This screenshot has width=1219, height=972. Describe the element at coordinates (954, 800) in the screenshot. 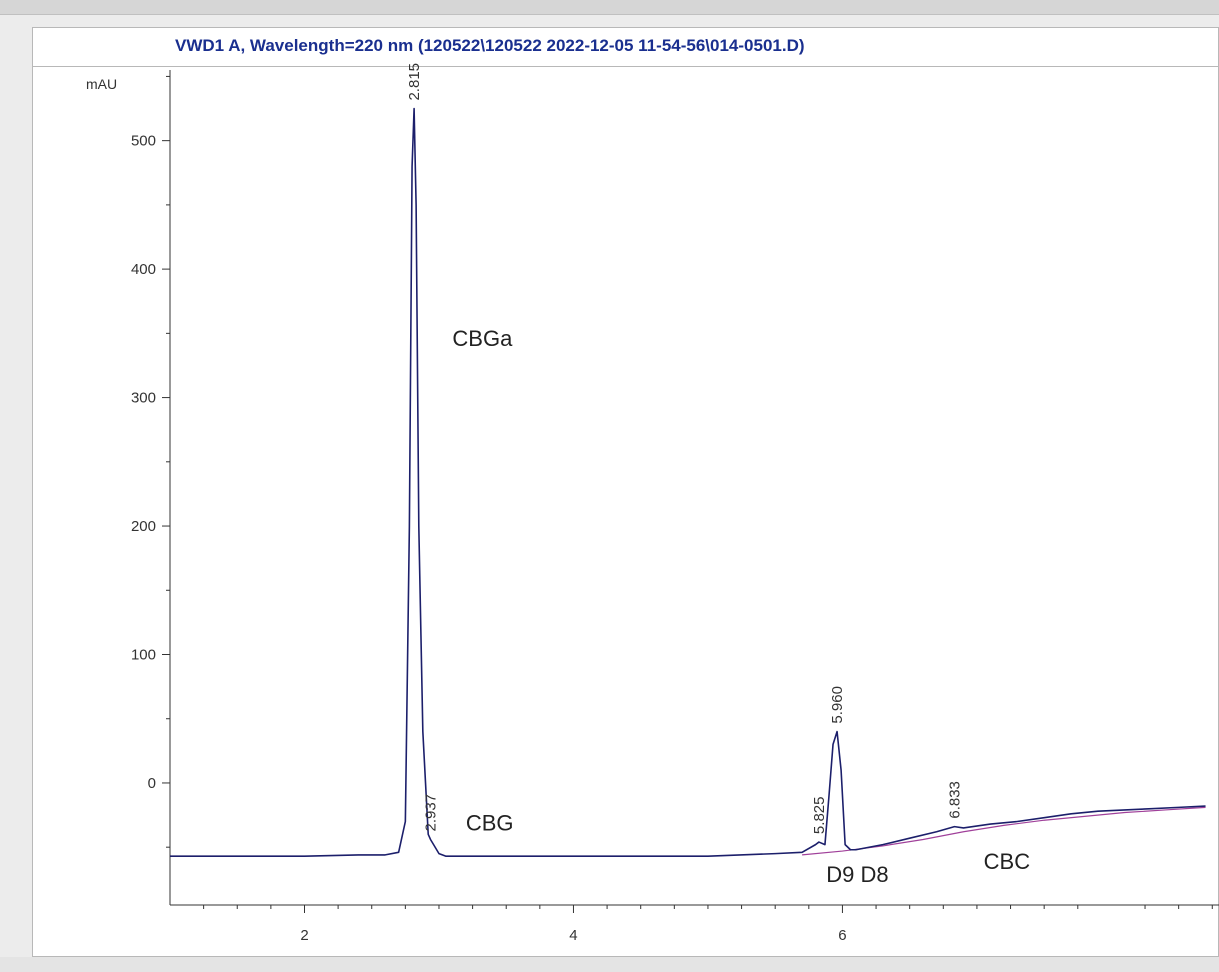

I see `peak-retention-label: 6.833` at that location.